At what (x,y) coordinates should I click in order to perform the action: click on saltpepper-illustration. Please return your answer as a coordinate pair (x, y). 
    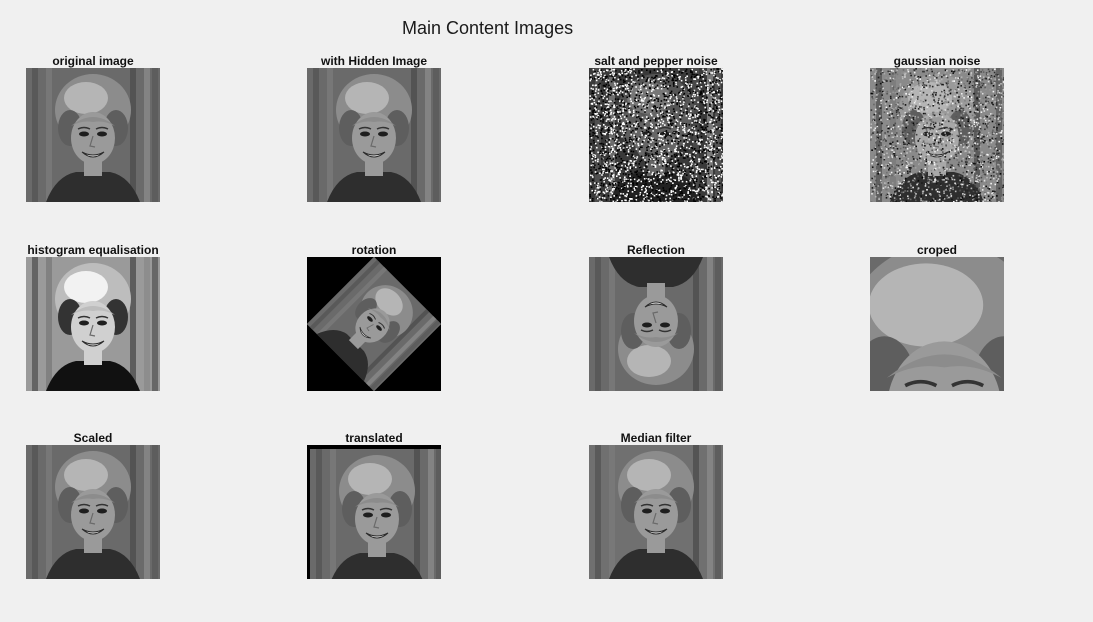
    Looking at the image, I should click on (656, 135).